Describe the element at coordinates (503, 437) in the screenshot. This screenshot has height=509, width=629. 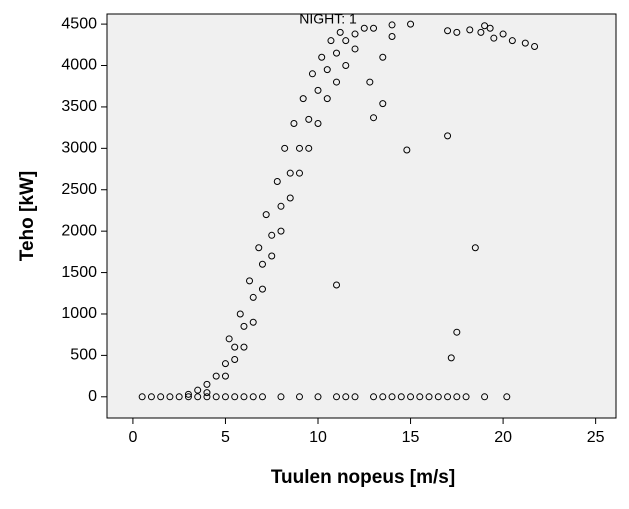
I see `x-tick-label: 20` at that location.